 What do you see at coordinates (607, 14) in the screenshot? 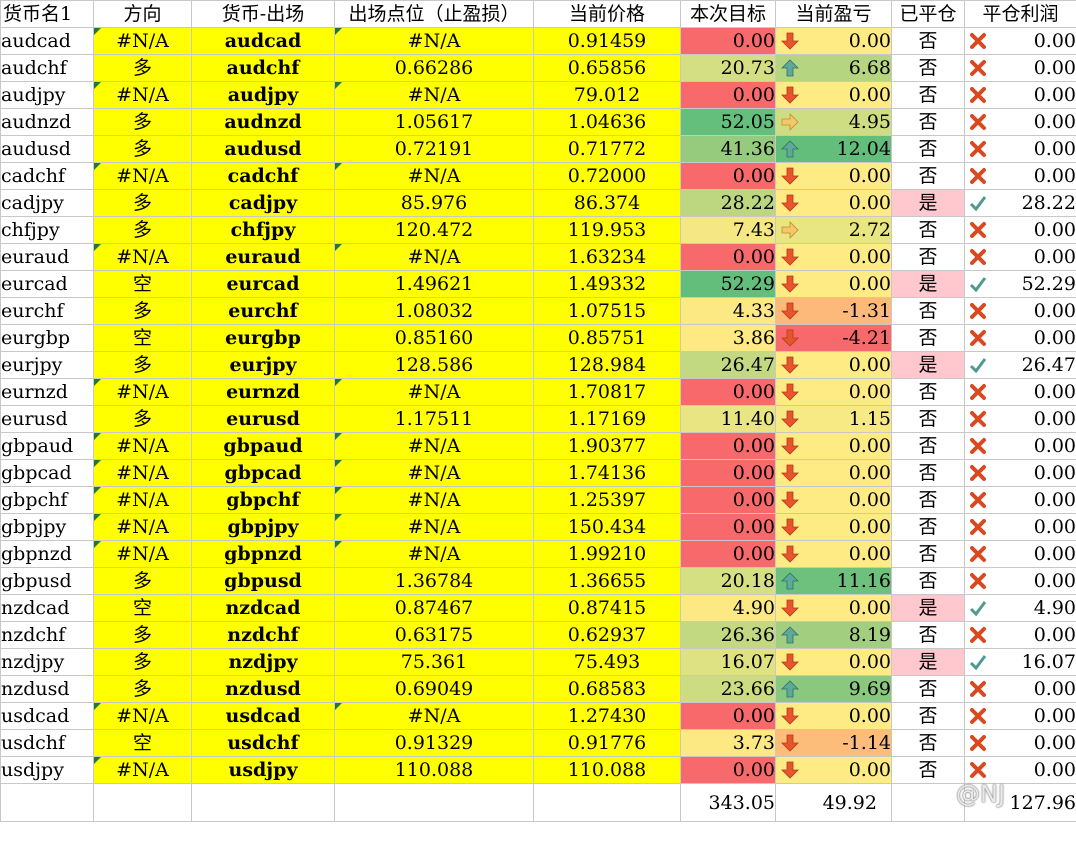
I see `header-cell: 当前价格` at bounding box center [607, 14].